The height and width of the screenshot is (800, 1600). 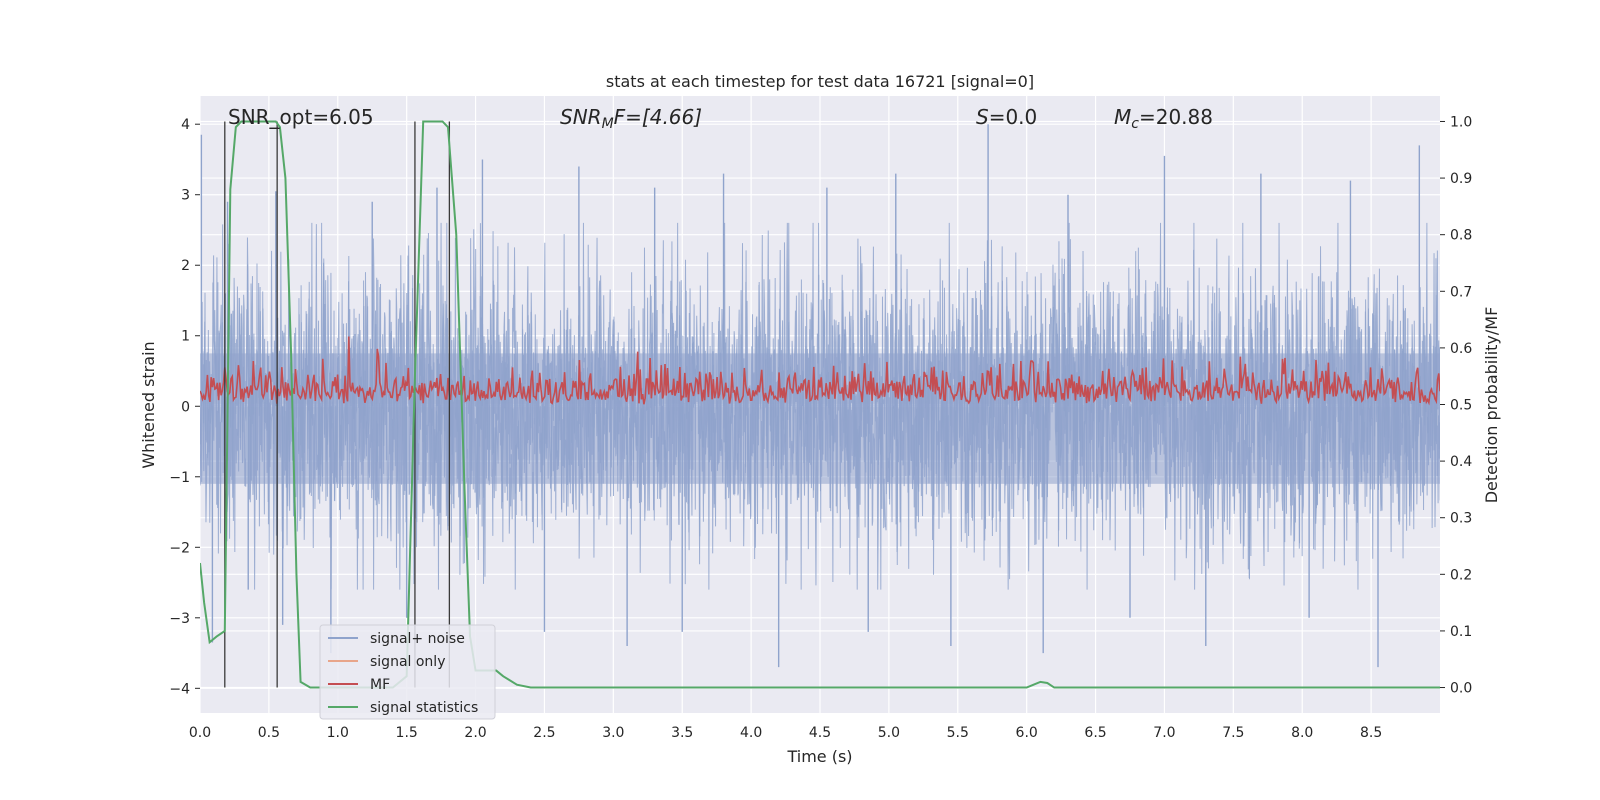 I want to click on x-tick-label: 2.0, so click(x=475, y=733).